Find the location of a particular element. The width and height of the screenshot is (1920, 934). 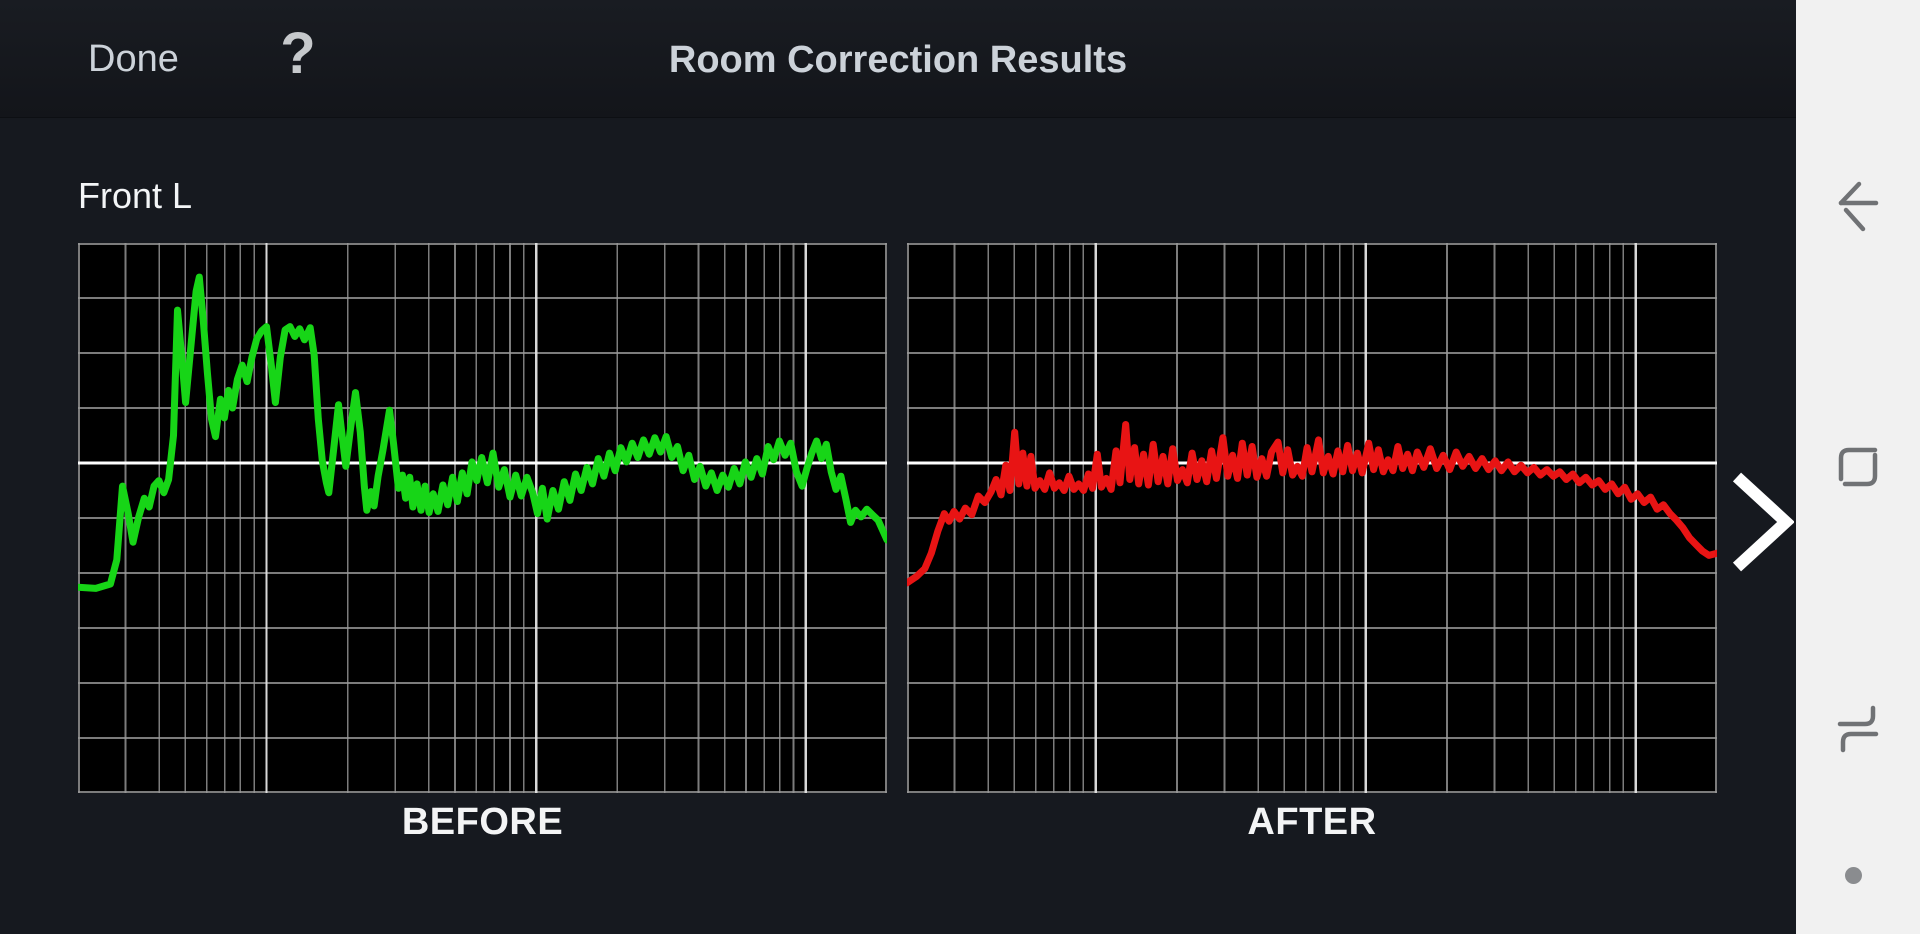

channel-label: Front L is located at coordinates (135, 195).